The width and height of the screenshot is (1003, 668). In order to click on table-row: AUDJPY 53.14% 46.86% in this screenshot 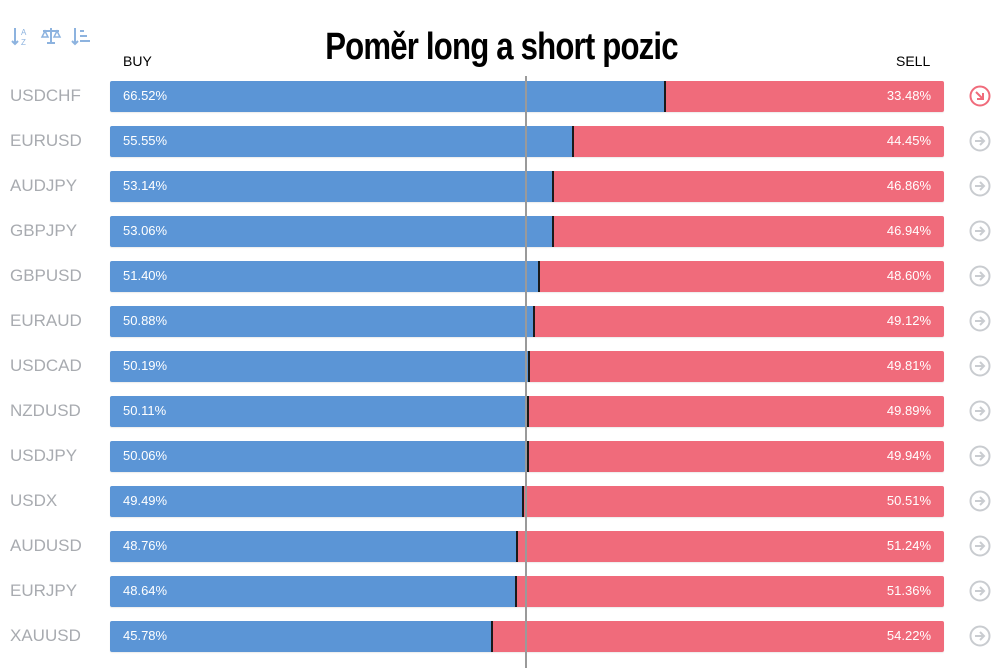, I will do `click(501, 189)`.